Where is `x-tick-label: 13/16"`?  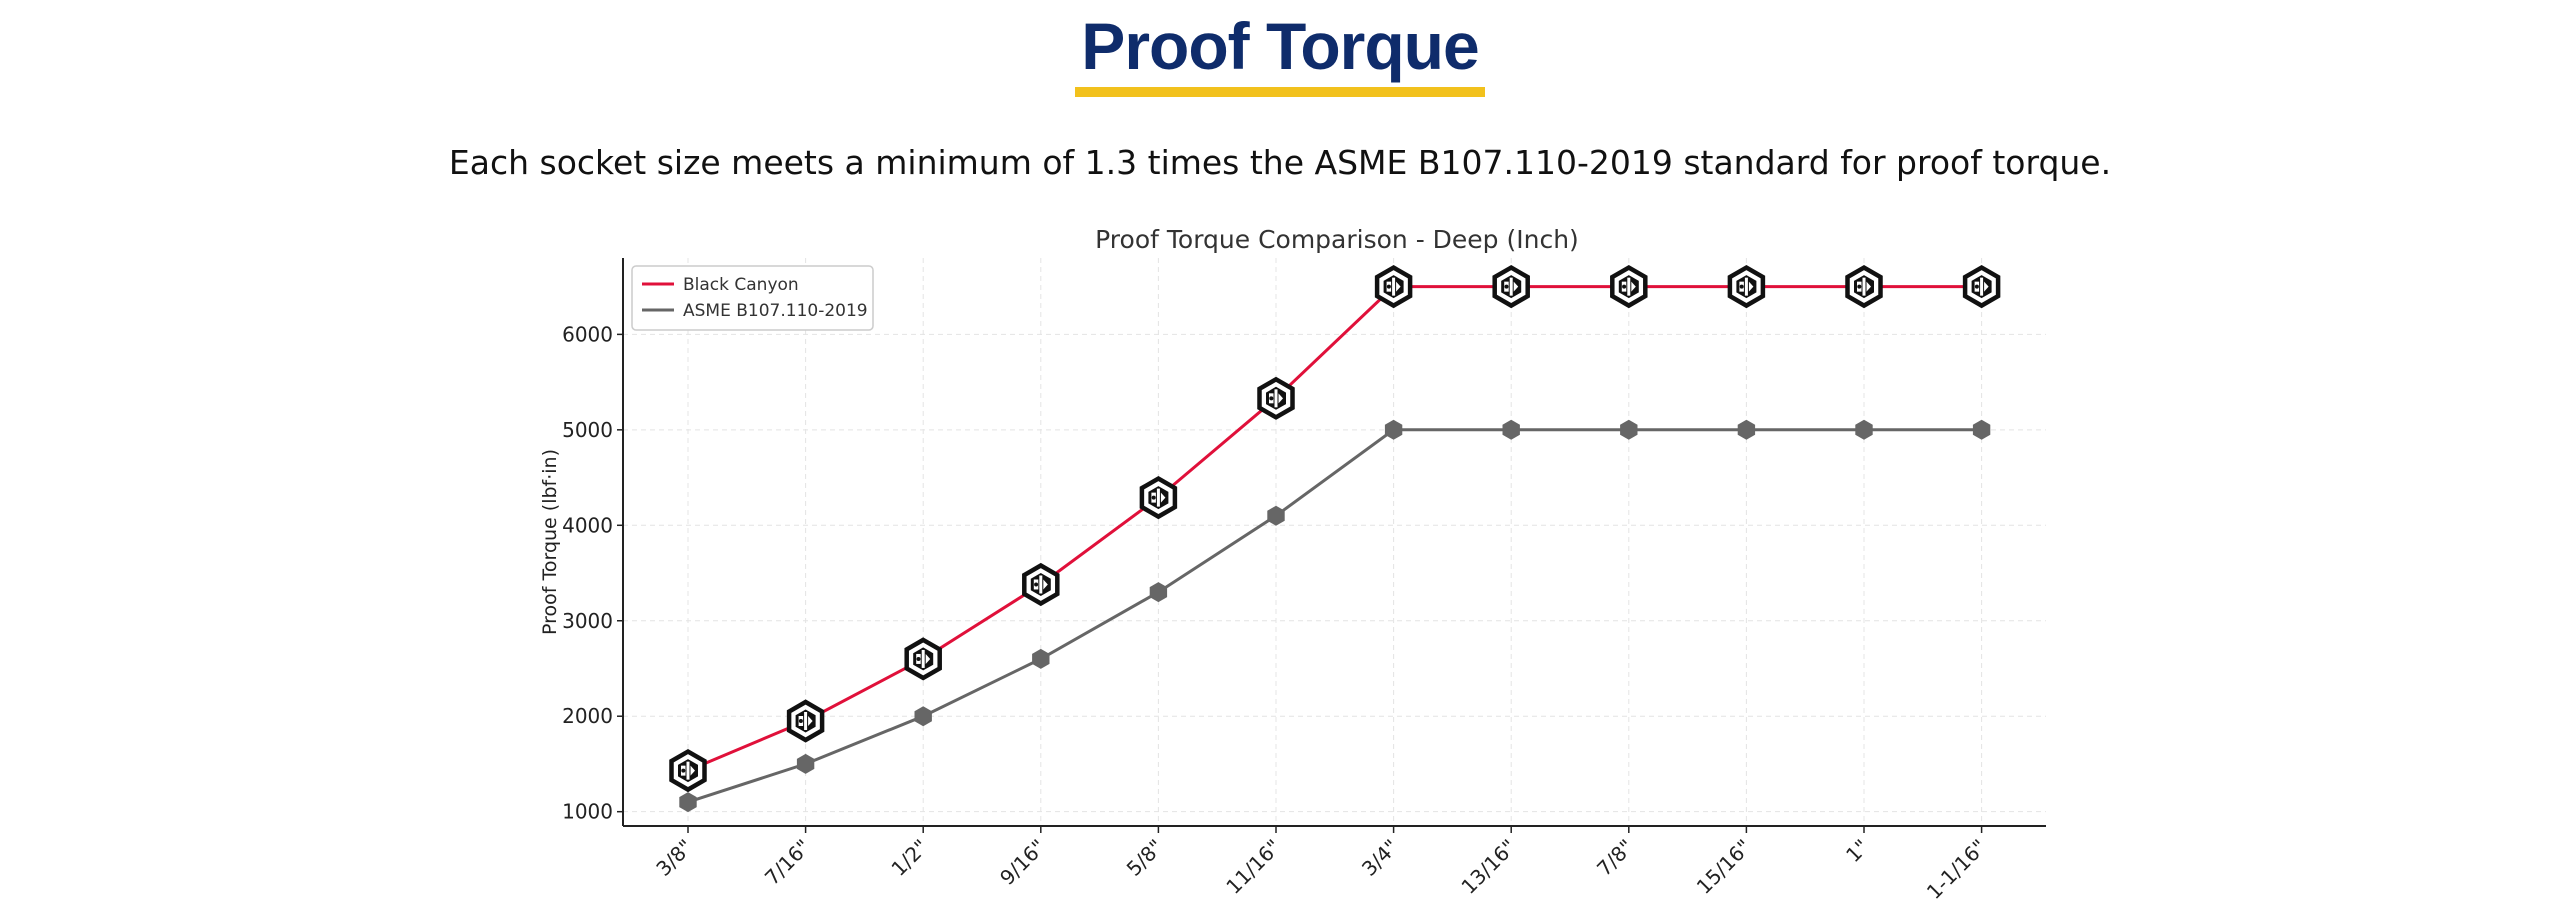
x-tick-label: 13/16" is located at coordinates (1488, 867).